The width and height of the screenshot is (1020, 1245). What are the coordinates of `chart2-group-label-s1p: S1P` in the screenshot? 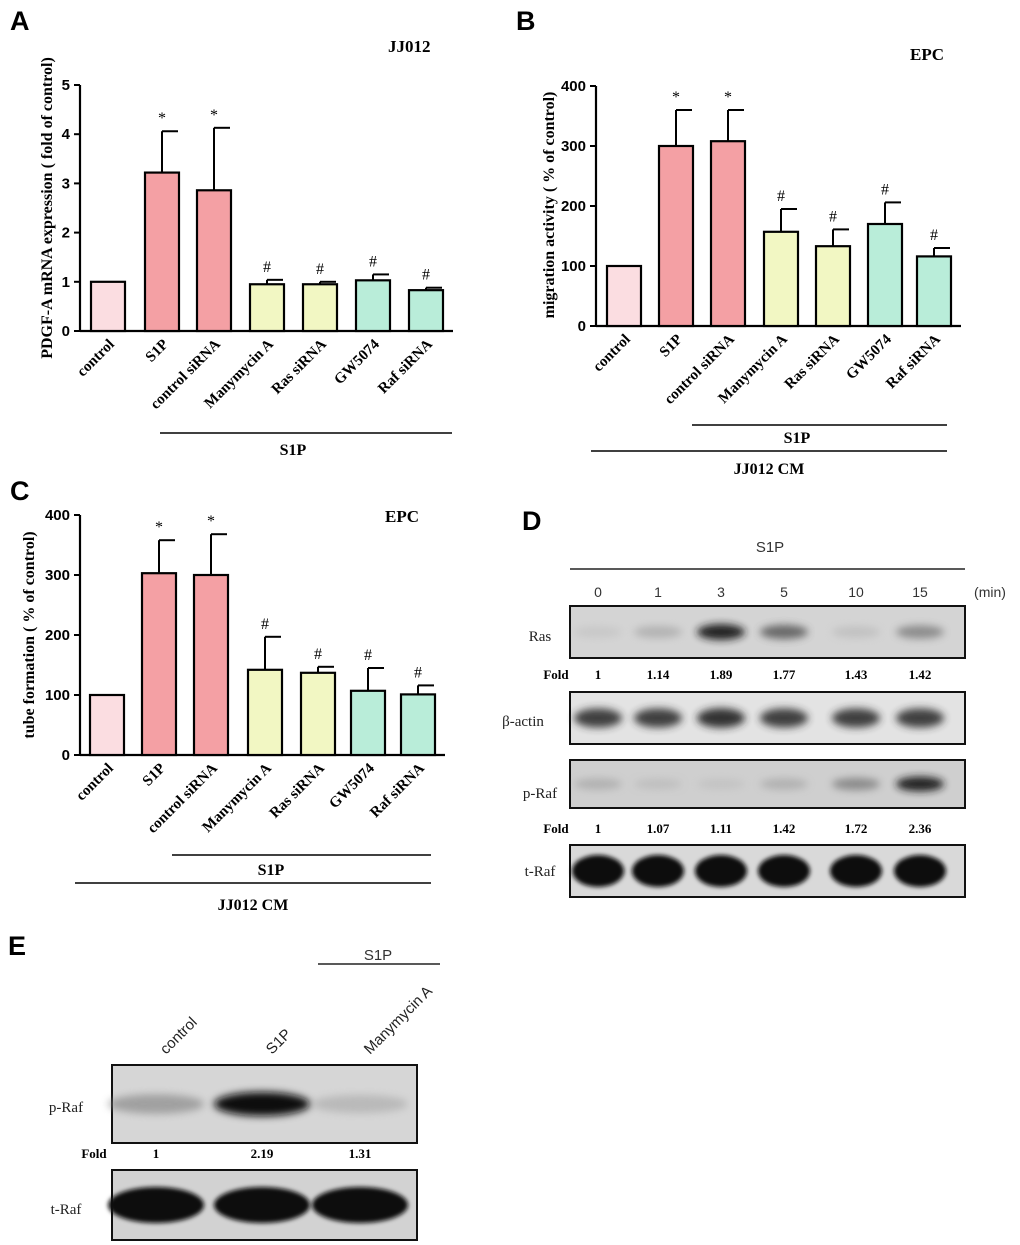 It's located at (797, 438).